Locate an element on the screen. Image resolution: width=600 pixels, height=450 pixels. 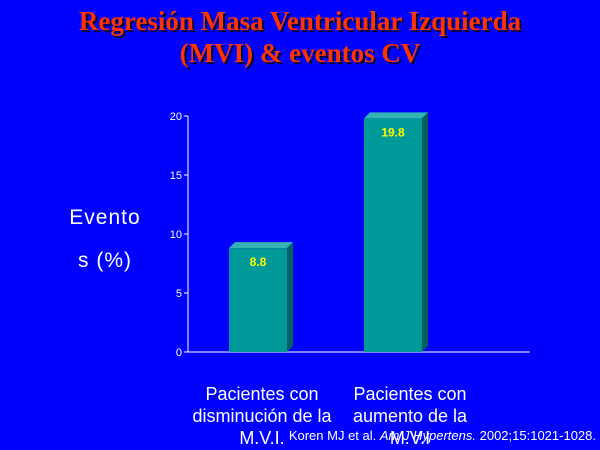
chart-title-line-1: Regresión Masa Ventricular Izquierda is located at coordinates (300, 21).